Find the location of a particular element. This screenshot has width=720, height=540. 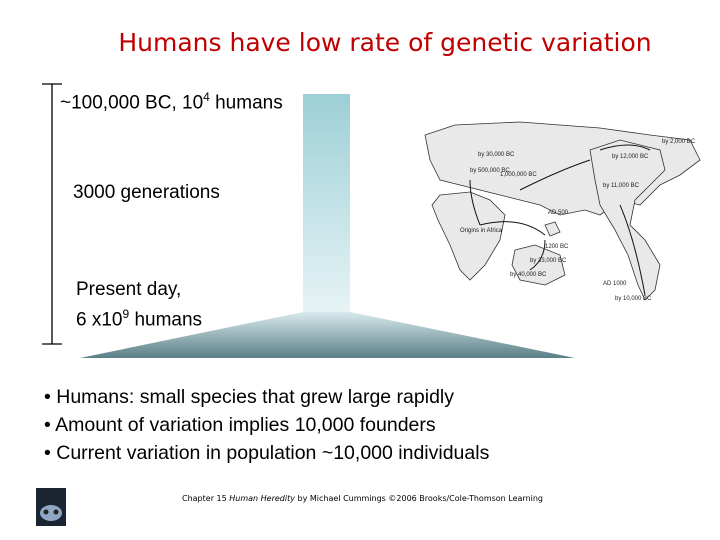

text: ~100,000 BC, 10 is located at coordinates (132, 103).